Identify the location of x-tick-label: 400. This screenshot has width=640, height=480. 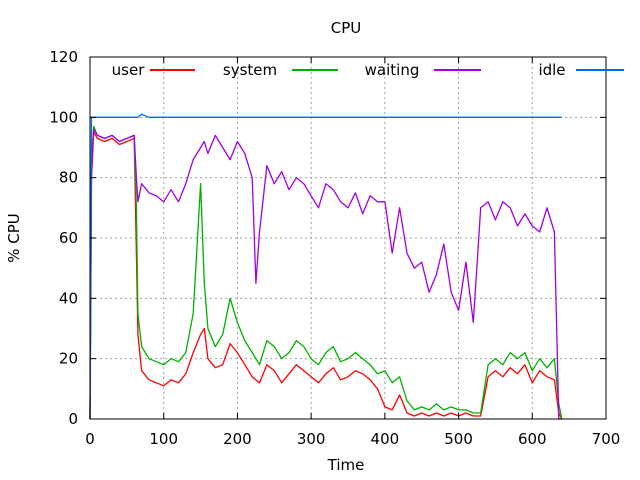
(385, 439).